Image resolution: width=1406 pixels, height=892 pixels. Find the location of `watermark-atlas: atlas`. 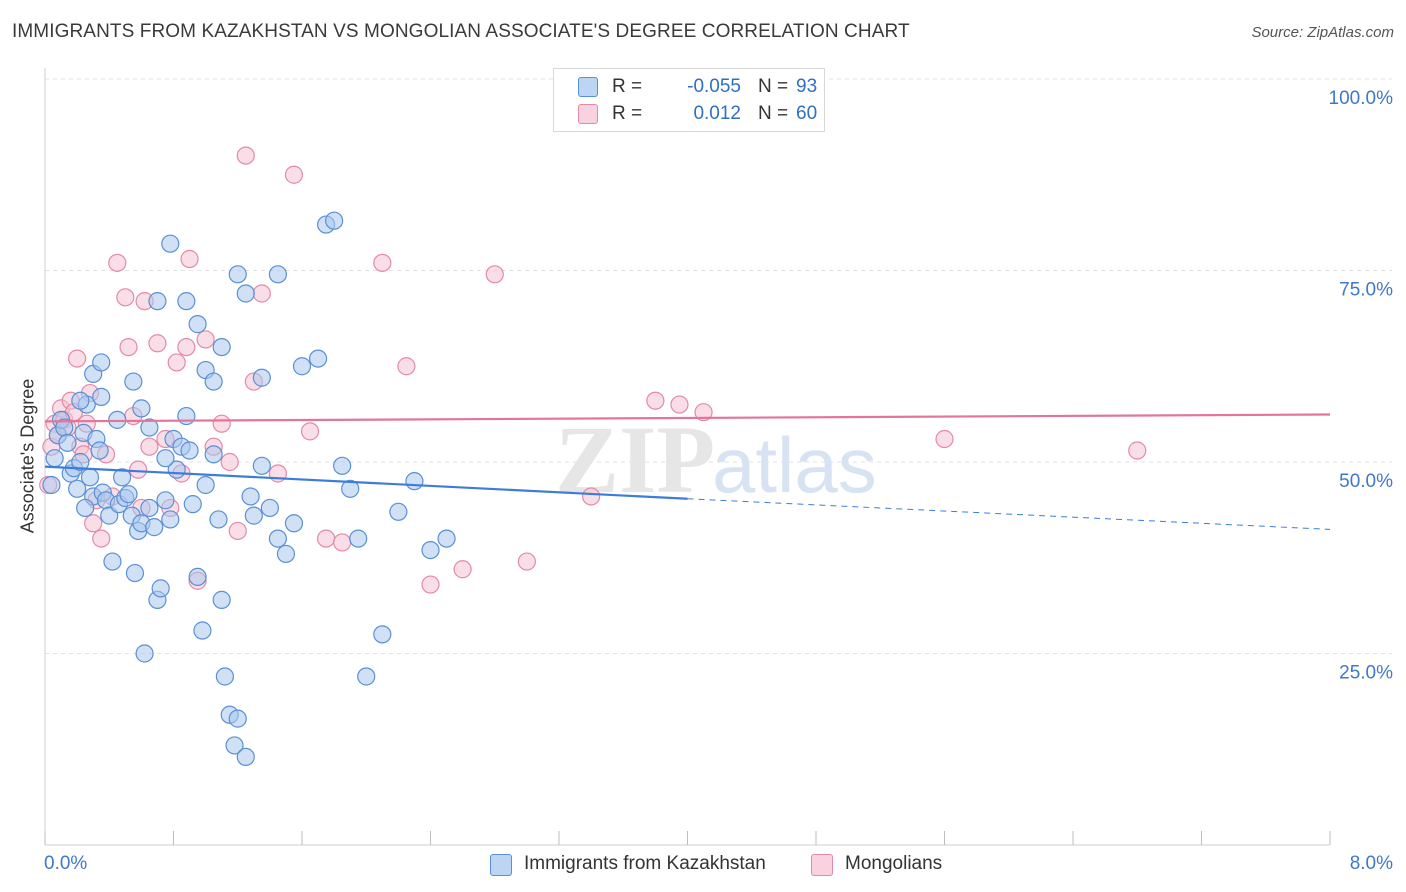

watermark-atlas: atlas is located at coordinates (794, 465).